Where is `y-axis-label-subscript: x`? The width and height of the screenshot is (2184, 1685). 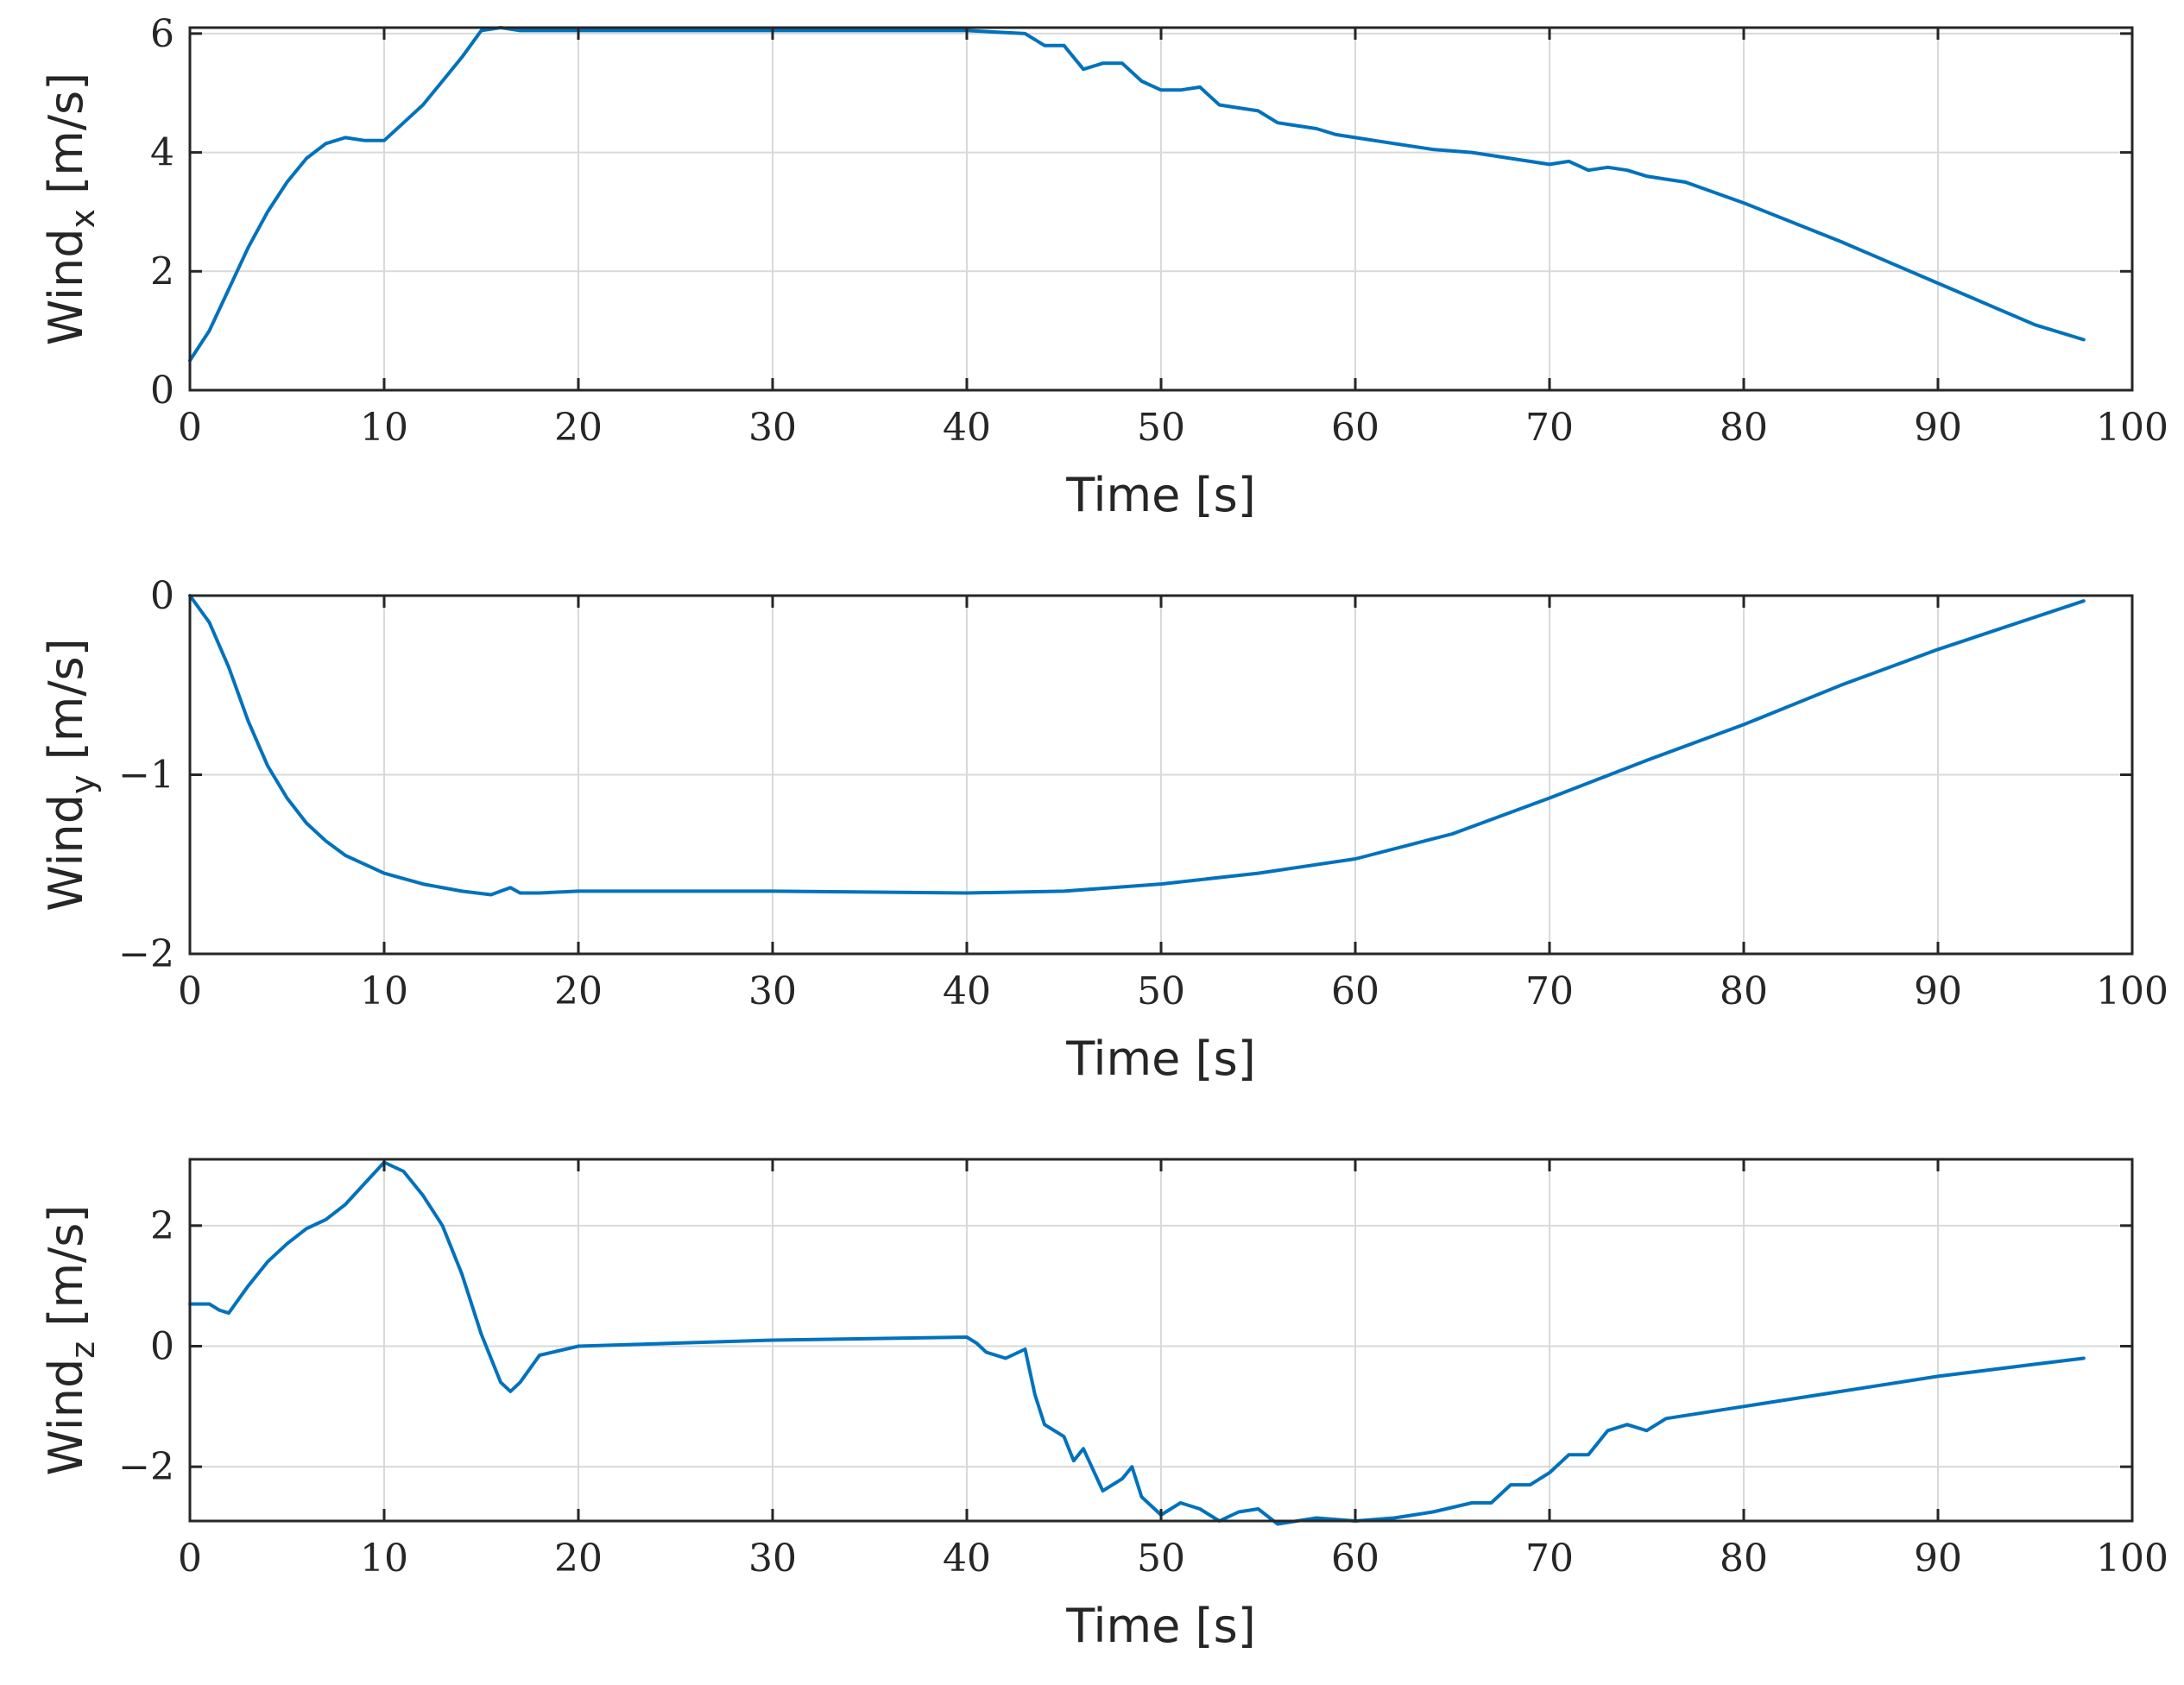 y-axis-label-subscript: x is located at coordinates (83, 219).